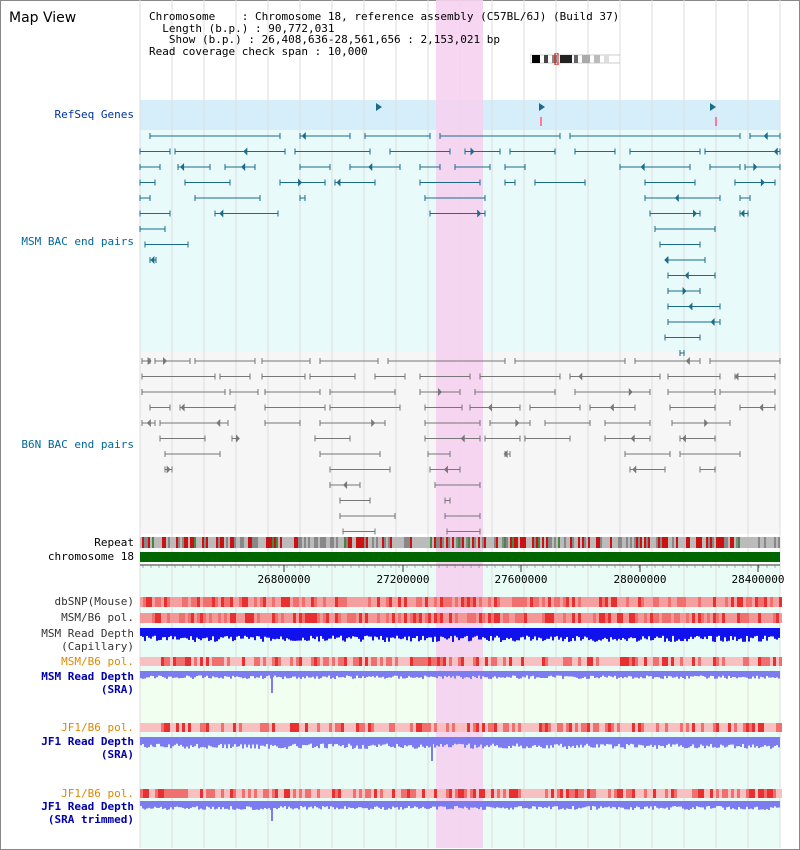 The image size is (800, 850). Describe the element at coordinates (97, 617) in the screenshot. I see `msm-pol-label: MSM/B6 pol.` at that location.